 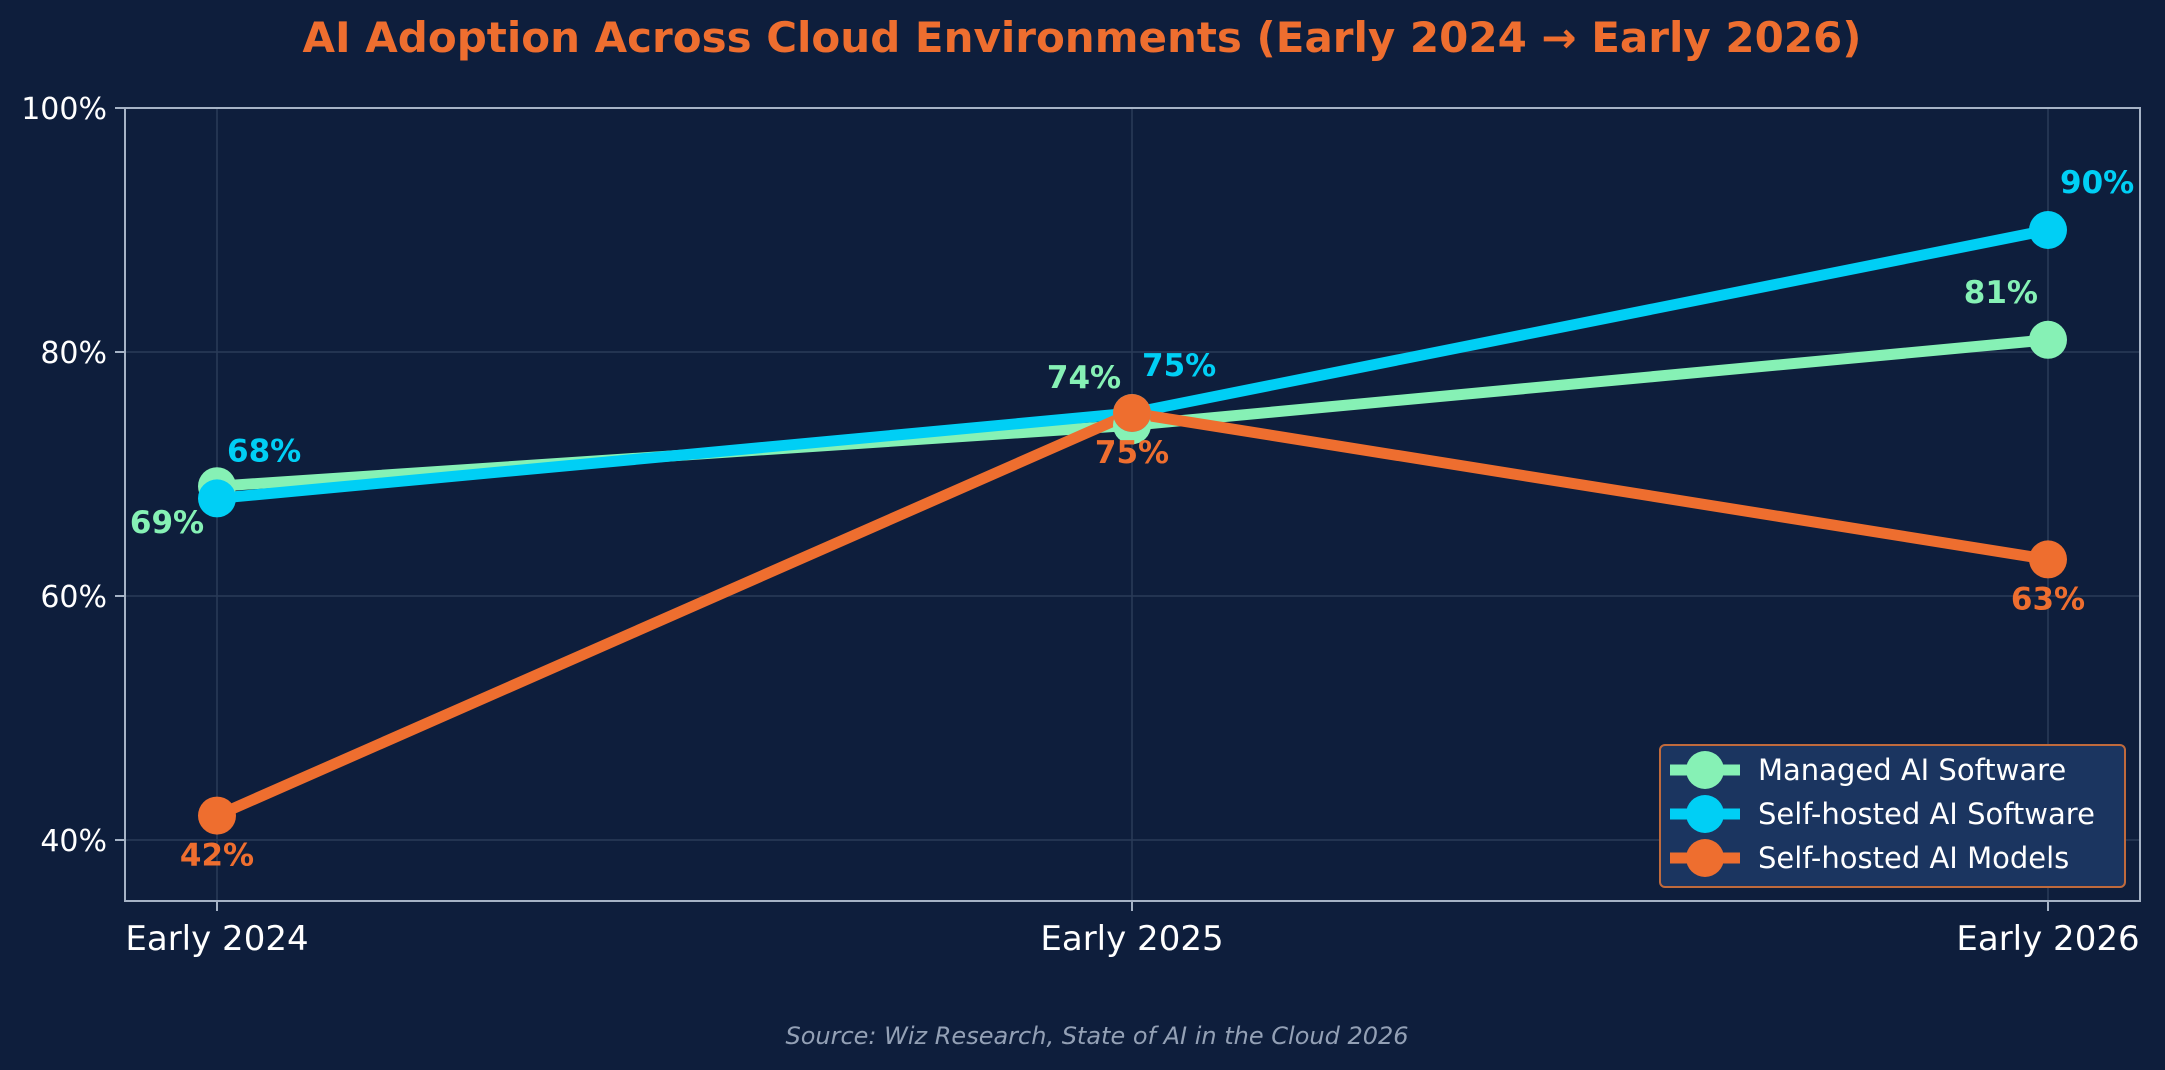 What do you see at coordinates (167, 523) in the screenshot?
I see `data-label: 69%` at bounding box center [167, 523].